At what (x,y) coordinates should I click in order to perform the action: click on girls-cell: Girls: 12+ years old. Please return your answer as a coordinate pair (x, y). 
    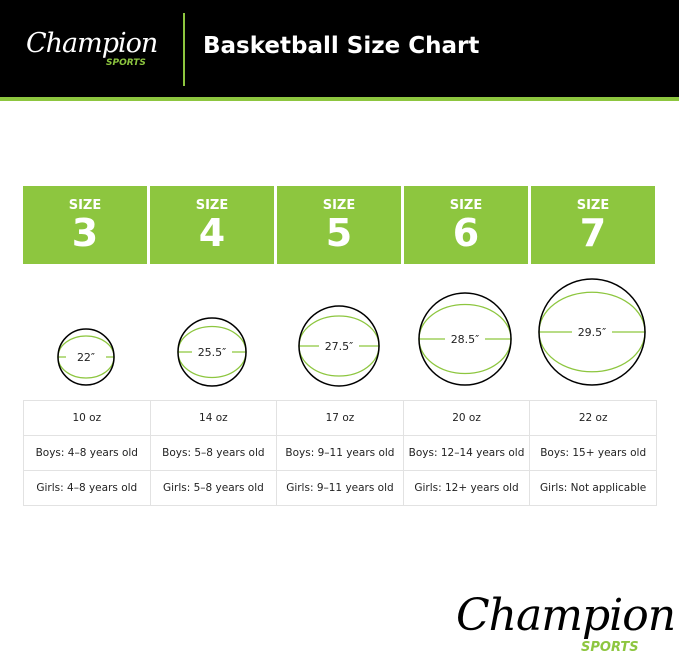
    Looking at the image, I should click on (466, 488).